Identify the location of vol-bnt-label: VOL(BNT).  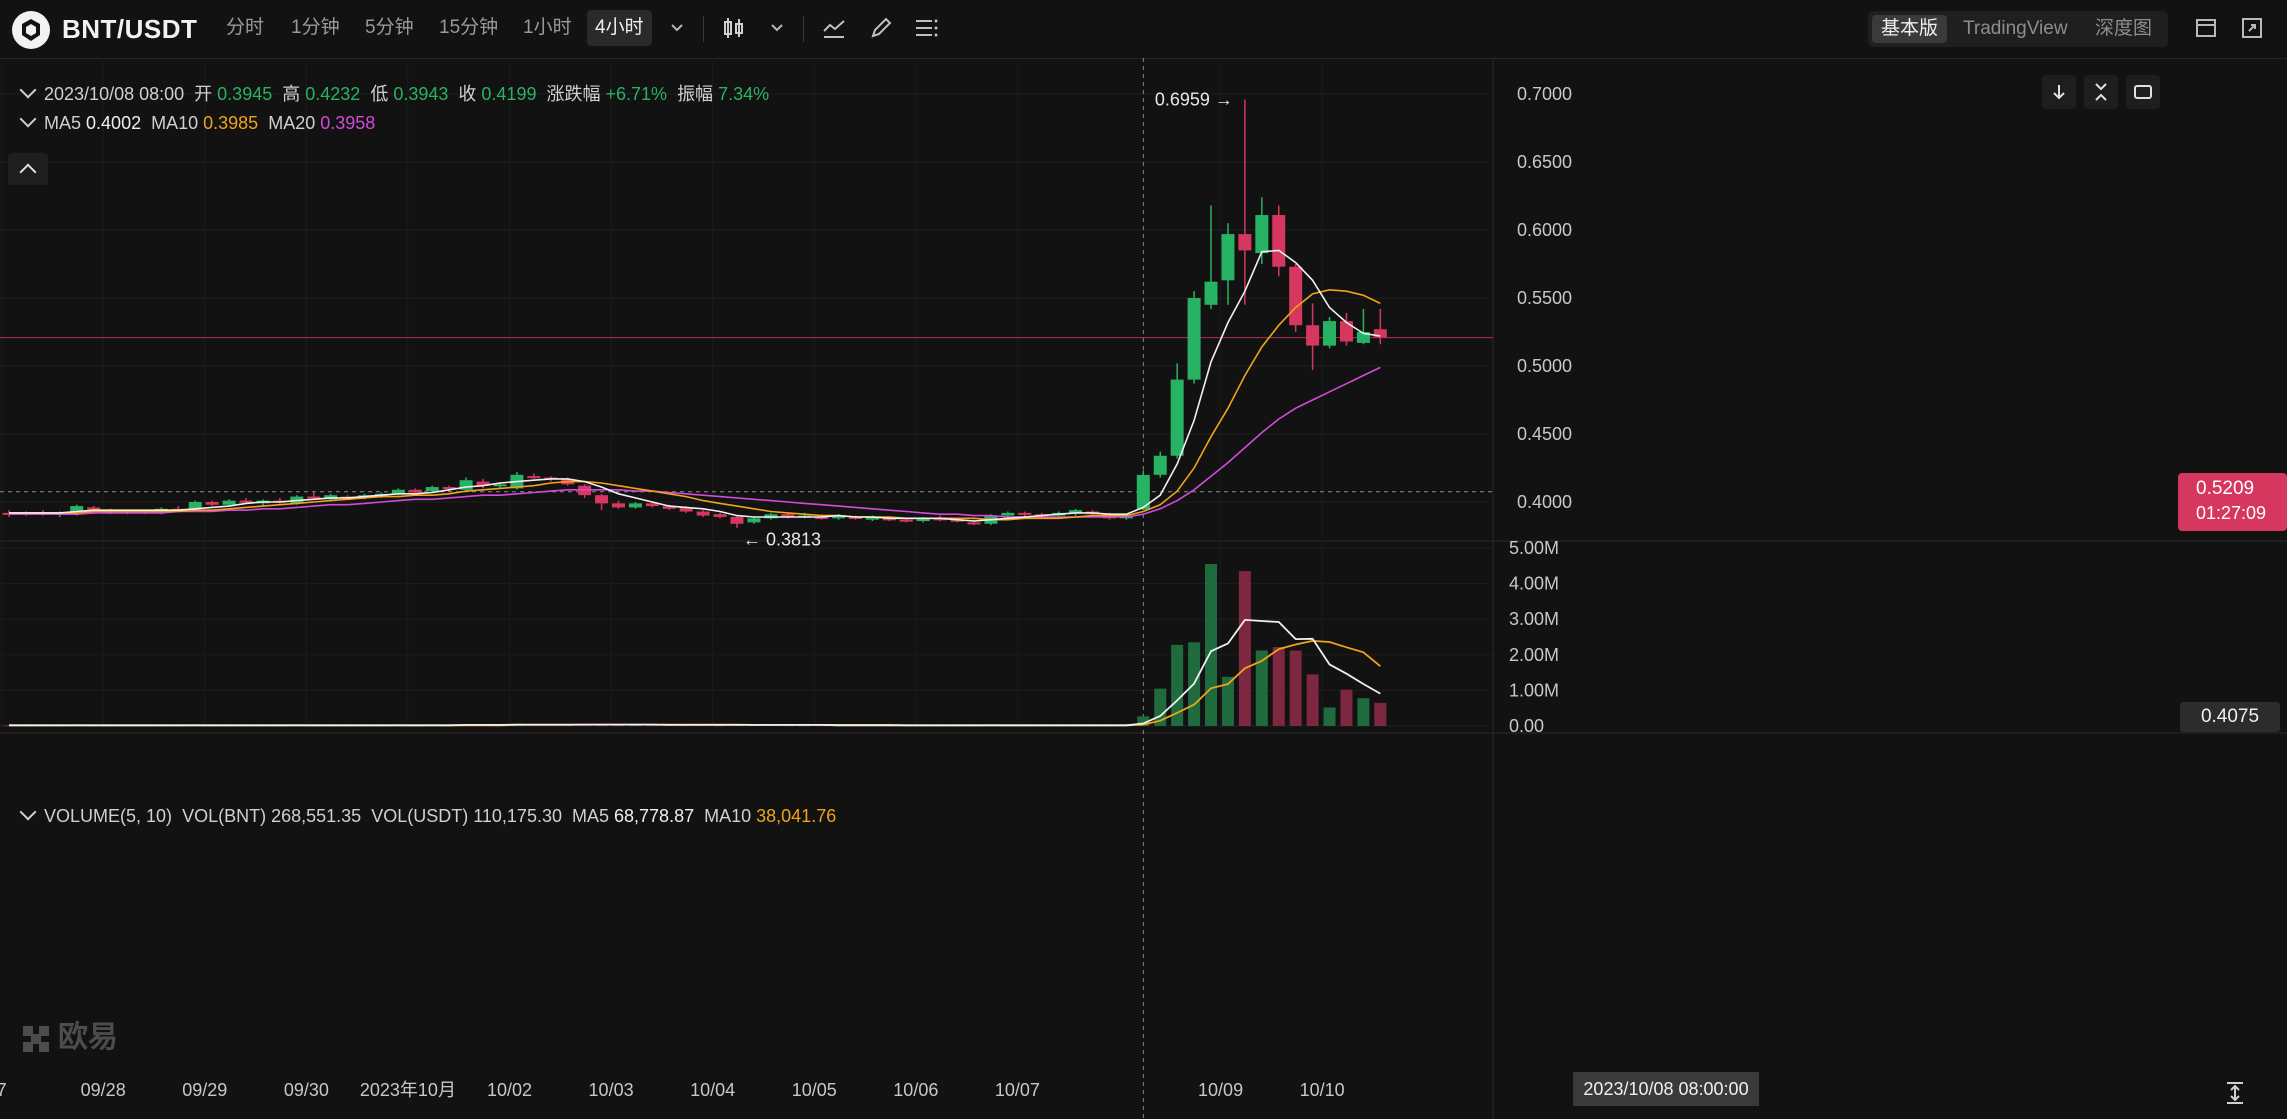
(224, 816).